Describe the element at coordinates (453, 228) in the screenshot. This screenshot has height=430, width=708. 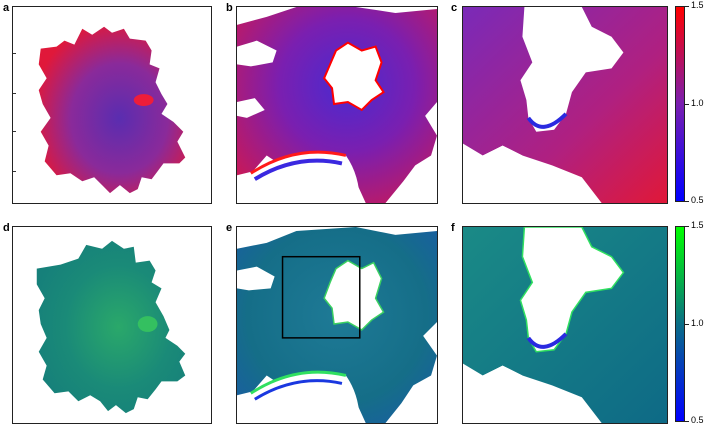
I see `panel-label-f: f` at that location.